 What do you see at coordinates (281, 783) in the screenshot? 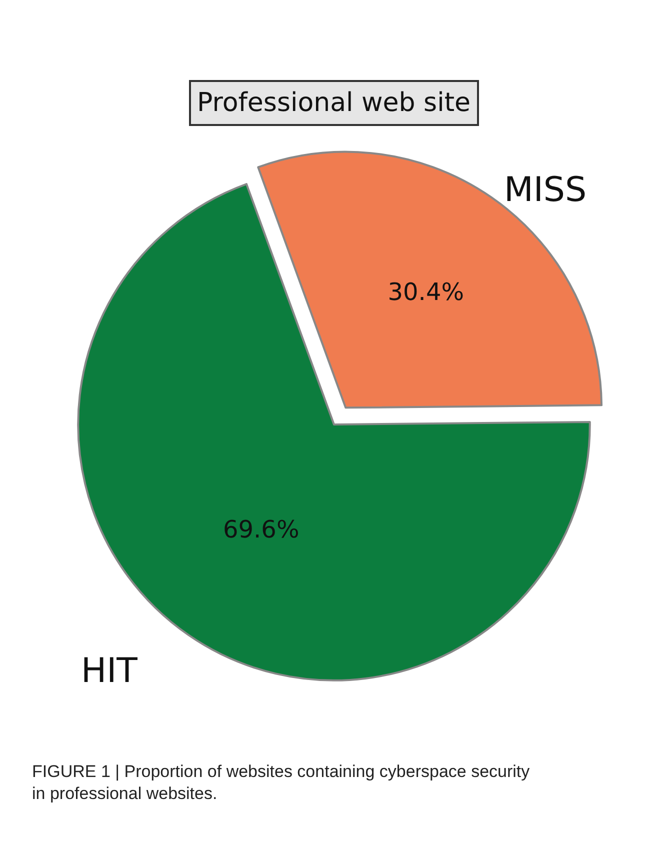
I see `caption: FIGURE 1 | Proportion of websites containing cyberspace security in professional websites.` at bounding box center [281, 783].